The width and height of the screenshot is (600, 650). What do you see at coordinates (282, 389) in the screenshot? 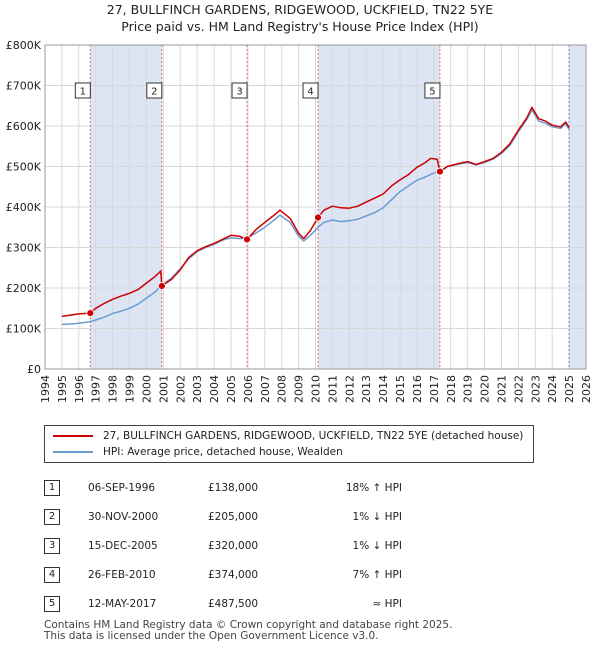
I see `x-tick-label: 2008` at bounding box center [282, 389].